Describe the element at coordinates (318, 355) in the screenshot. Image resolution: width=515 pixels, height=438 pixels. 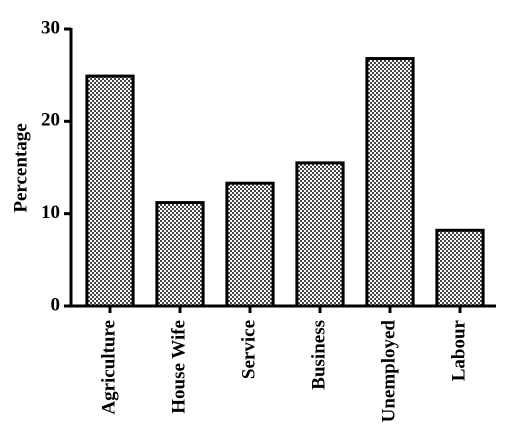
I see `x-tick-label: Business` at that location.